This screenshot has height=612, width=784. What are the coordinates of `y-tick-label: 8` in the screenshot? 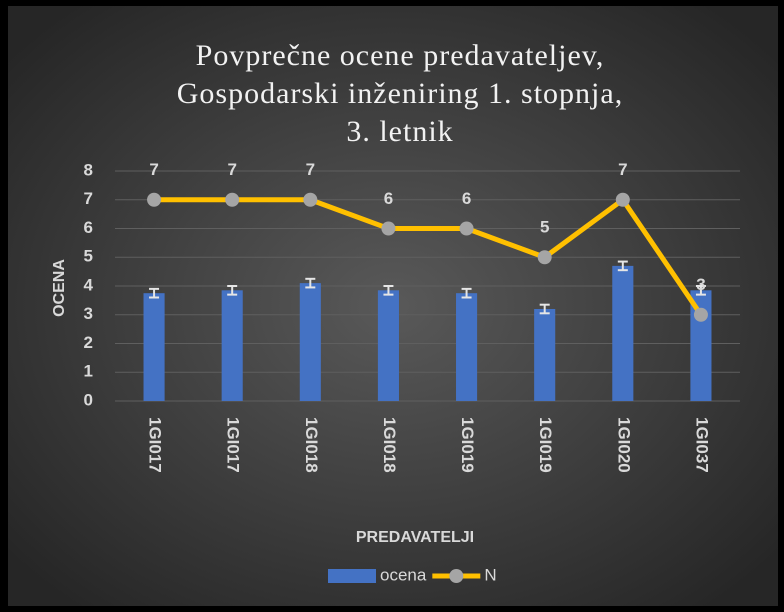 It's located at (88, 169).